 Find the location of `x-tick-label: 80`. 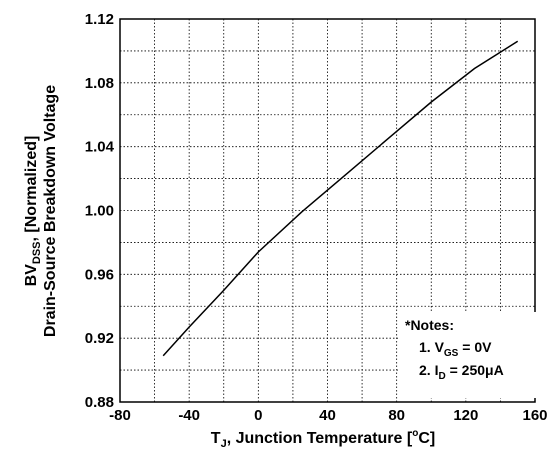

x-tick-label: 80 is located at coordinates (396, 415).